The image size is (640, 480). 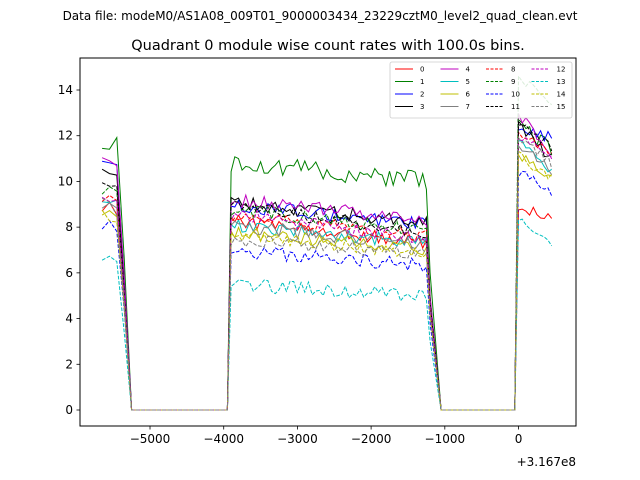 What do you see at coordinates (297, 439) in the screenshot?
I see `x-tick-label: −3000` at bounding box center [297, 439].